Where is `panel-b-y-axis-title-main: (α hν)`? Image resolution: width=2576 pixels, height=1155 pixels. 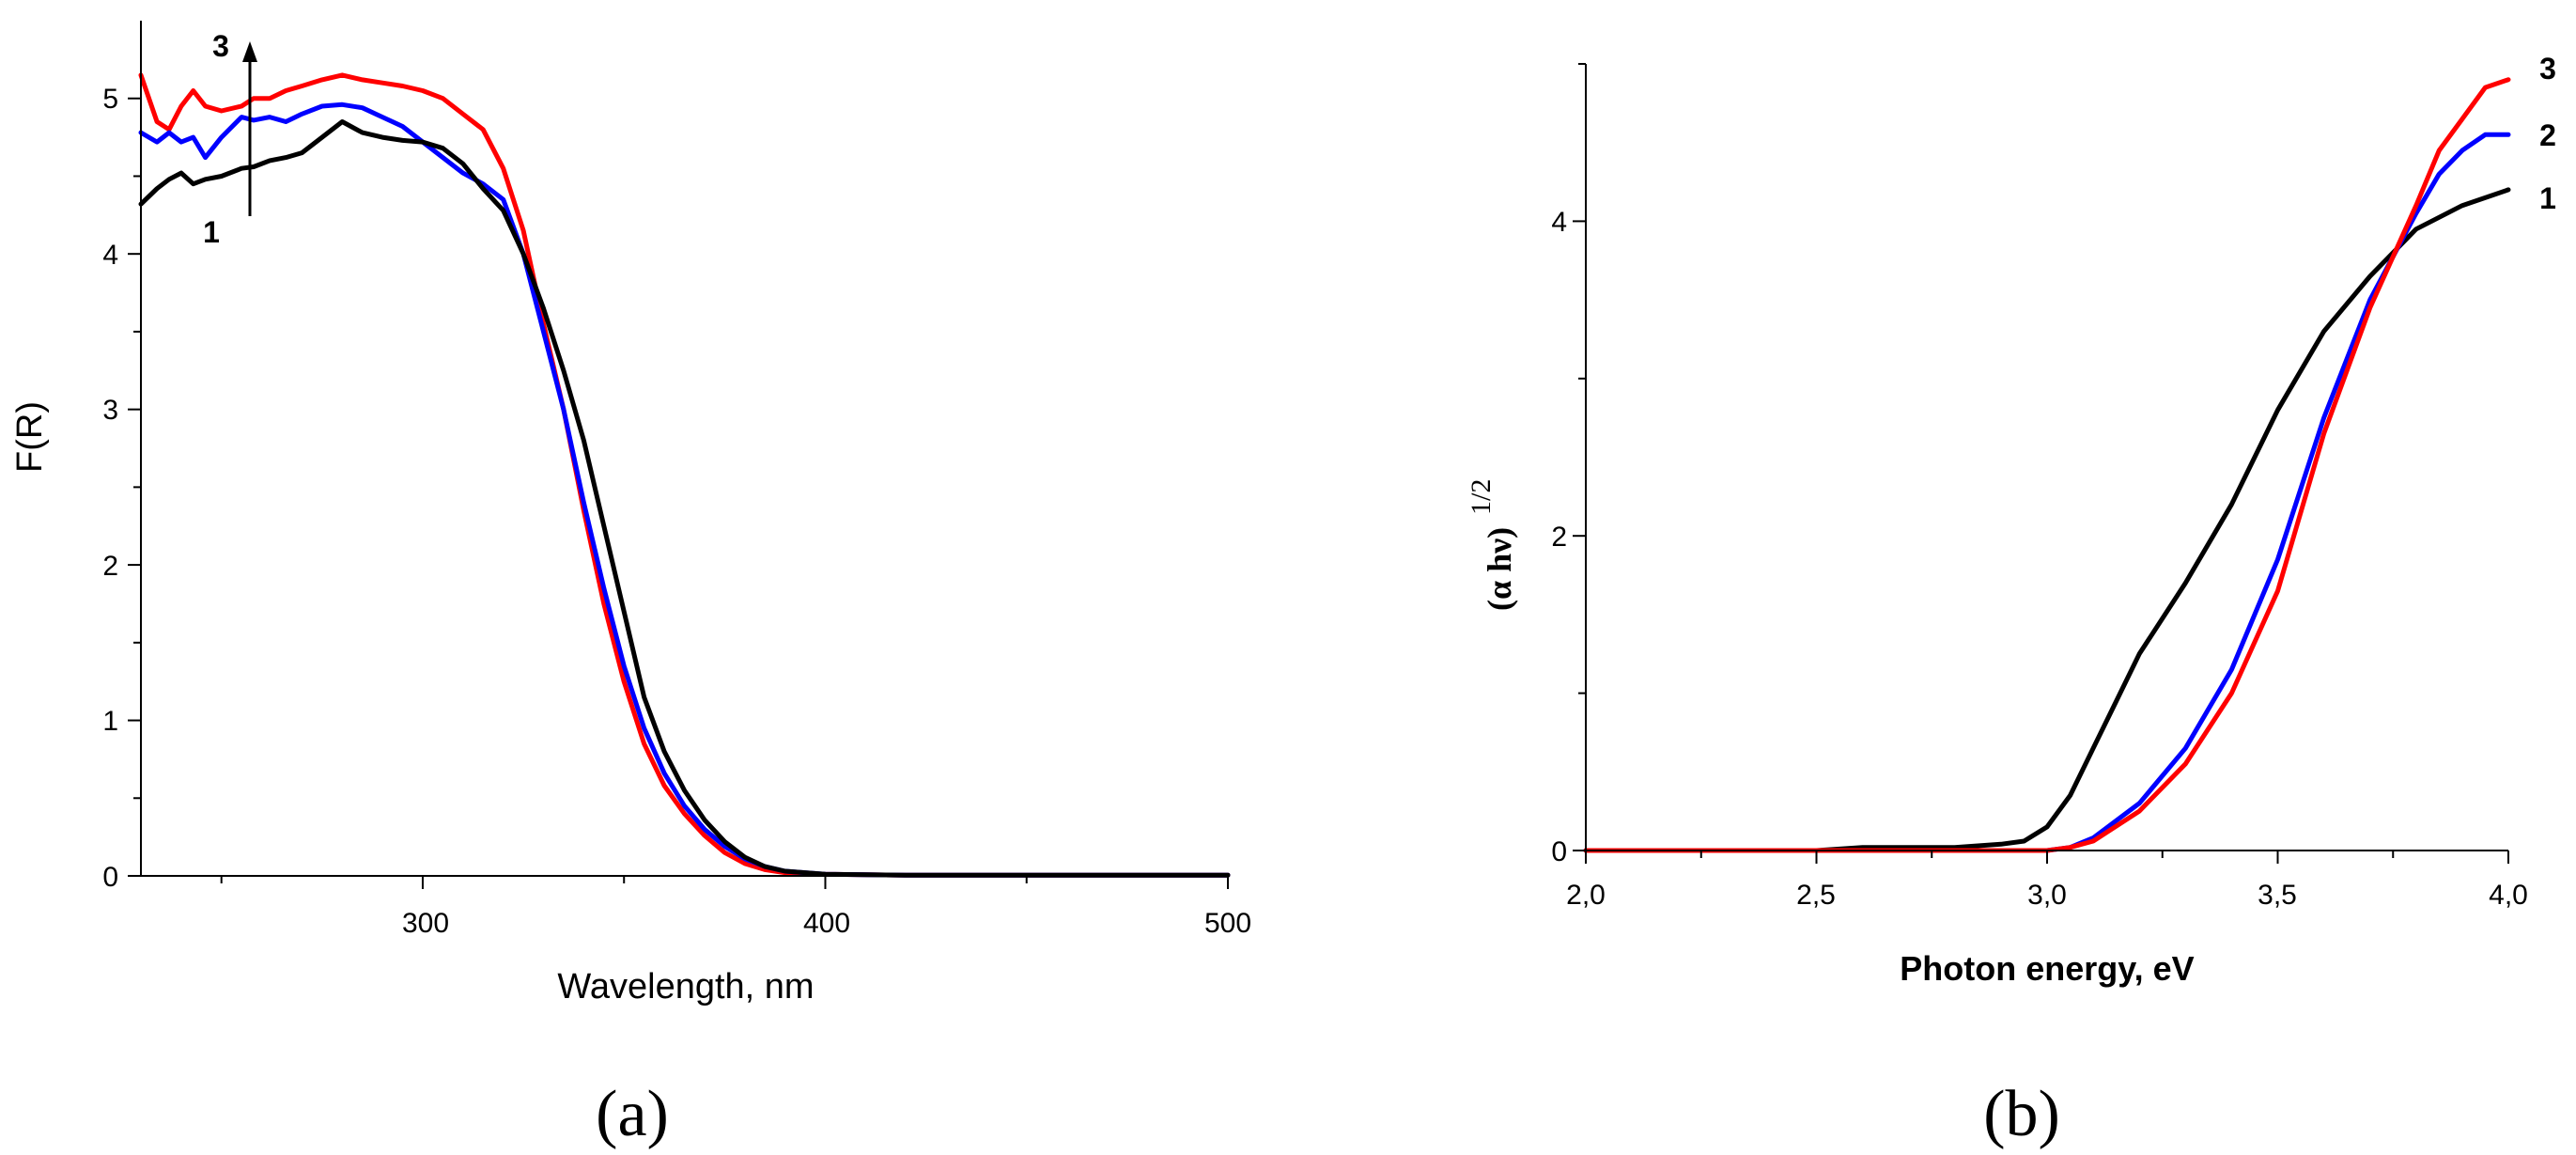
panel-b-y-axis-title-main: (α hν) is located at coordinates (1500, 569).